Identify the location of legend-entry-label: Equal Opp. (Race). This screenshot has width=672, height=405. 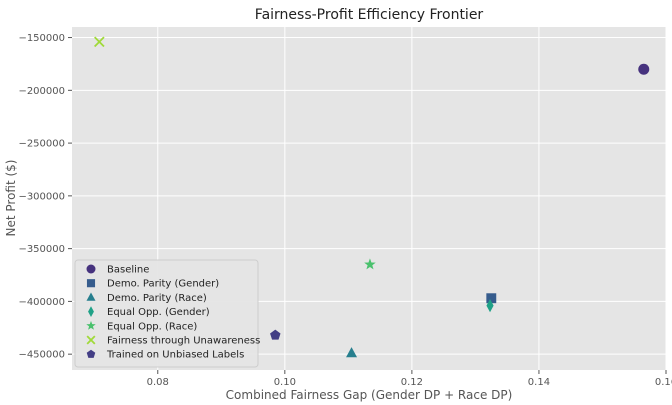
(152, 326).